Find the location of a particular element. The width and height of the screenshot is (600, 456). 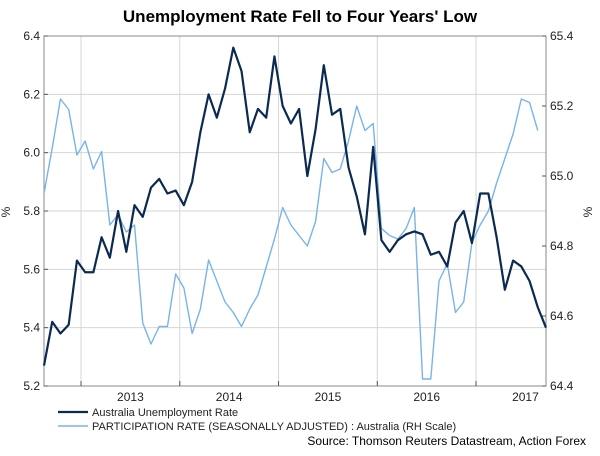

y-right-tick-label: 64.4 is located at coordinates (562, 386).